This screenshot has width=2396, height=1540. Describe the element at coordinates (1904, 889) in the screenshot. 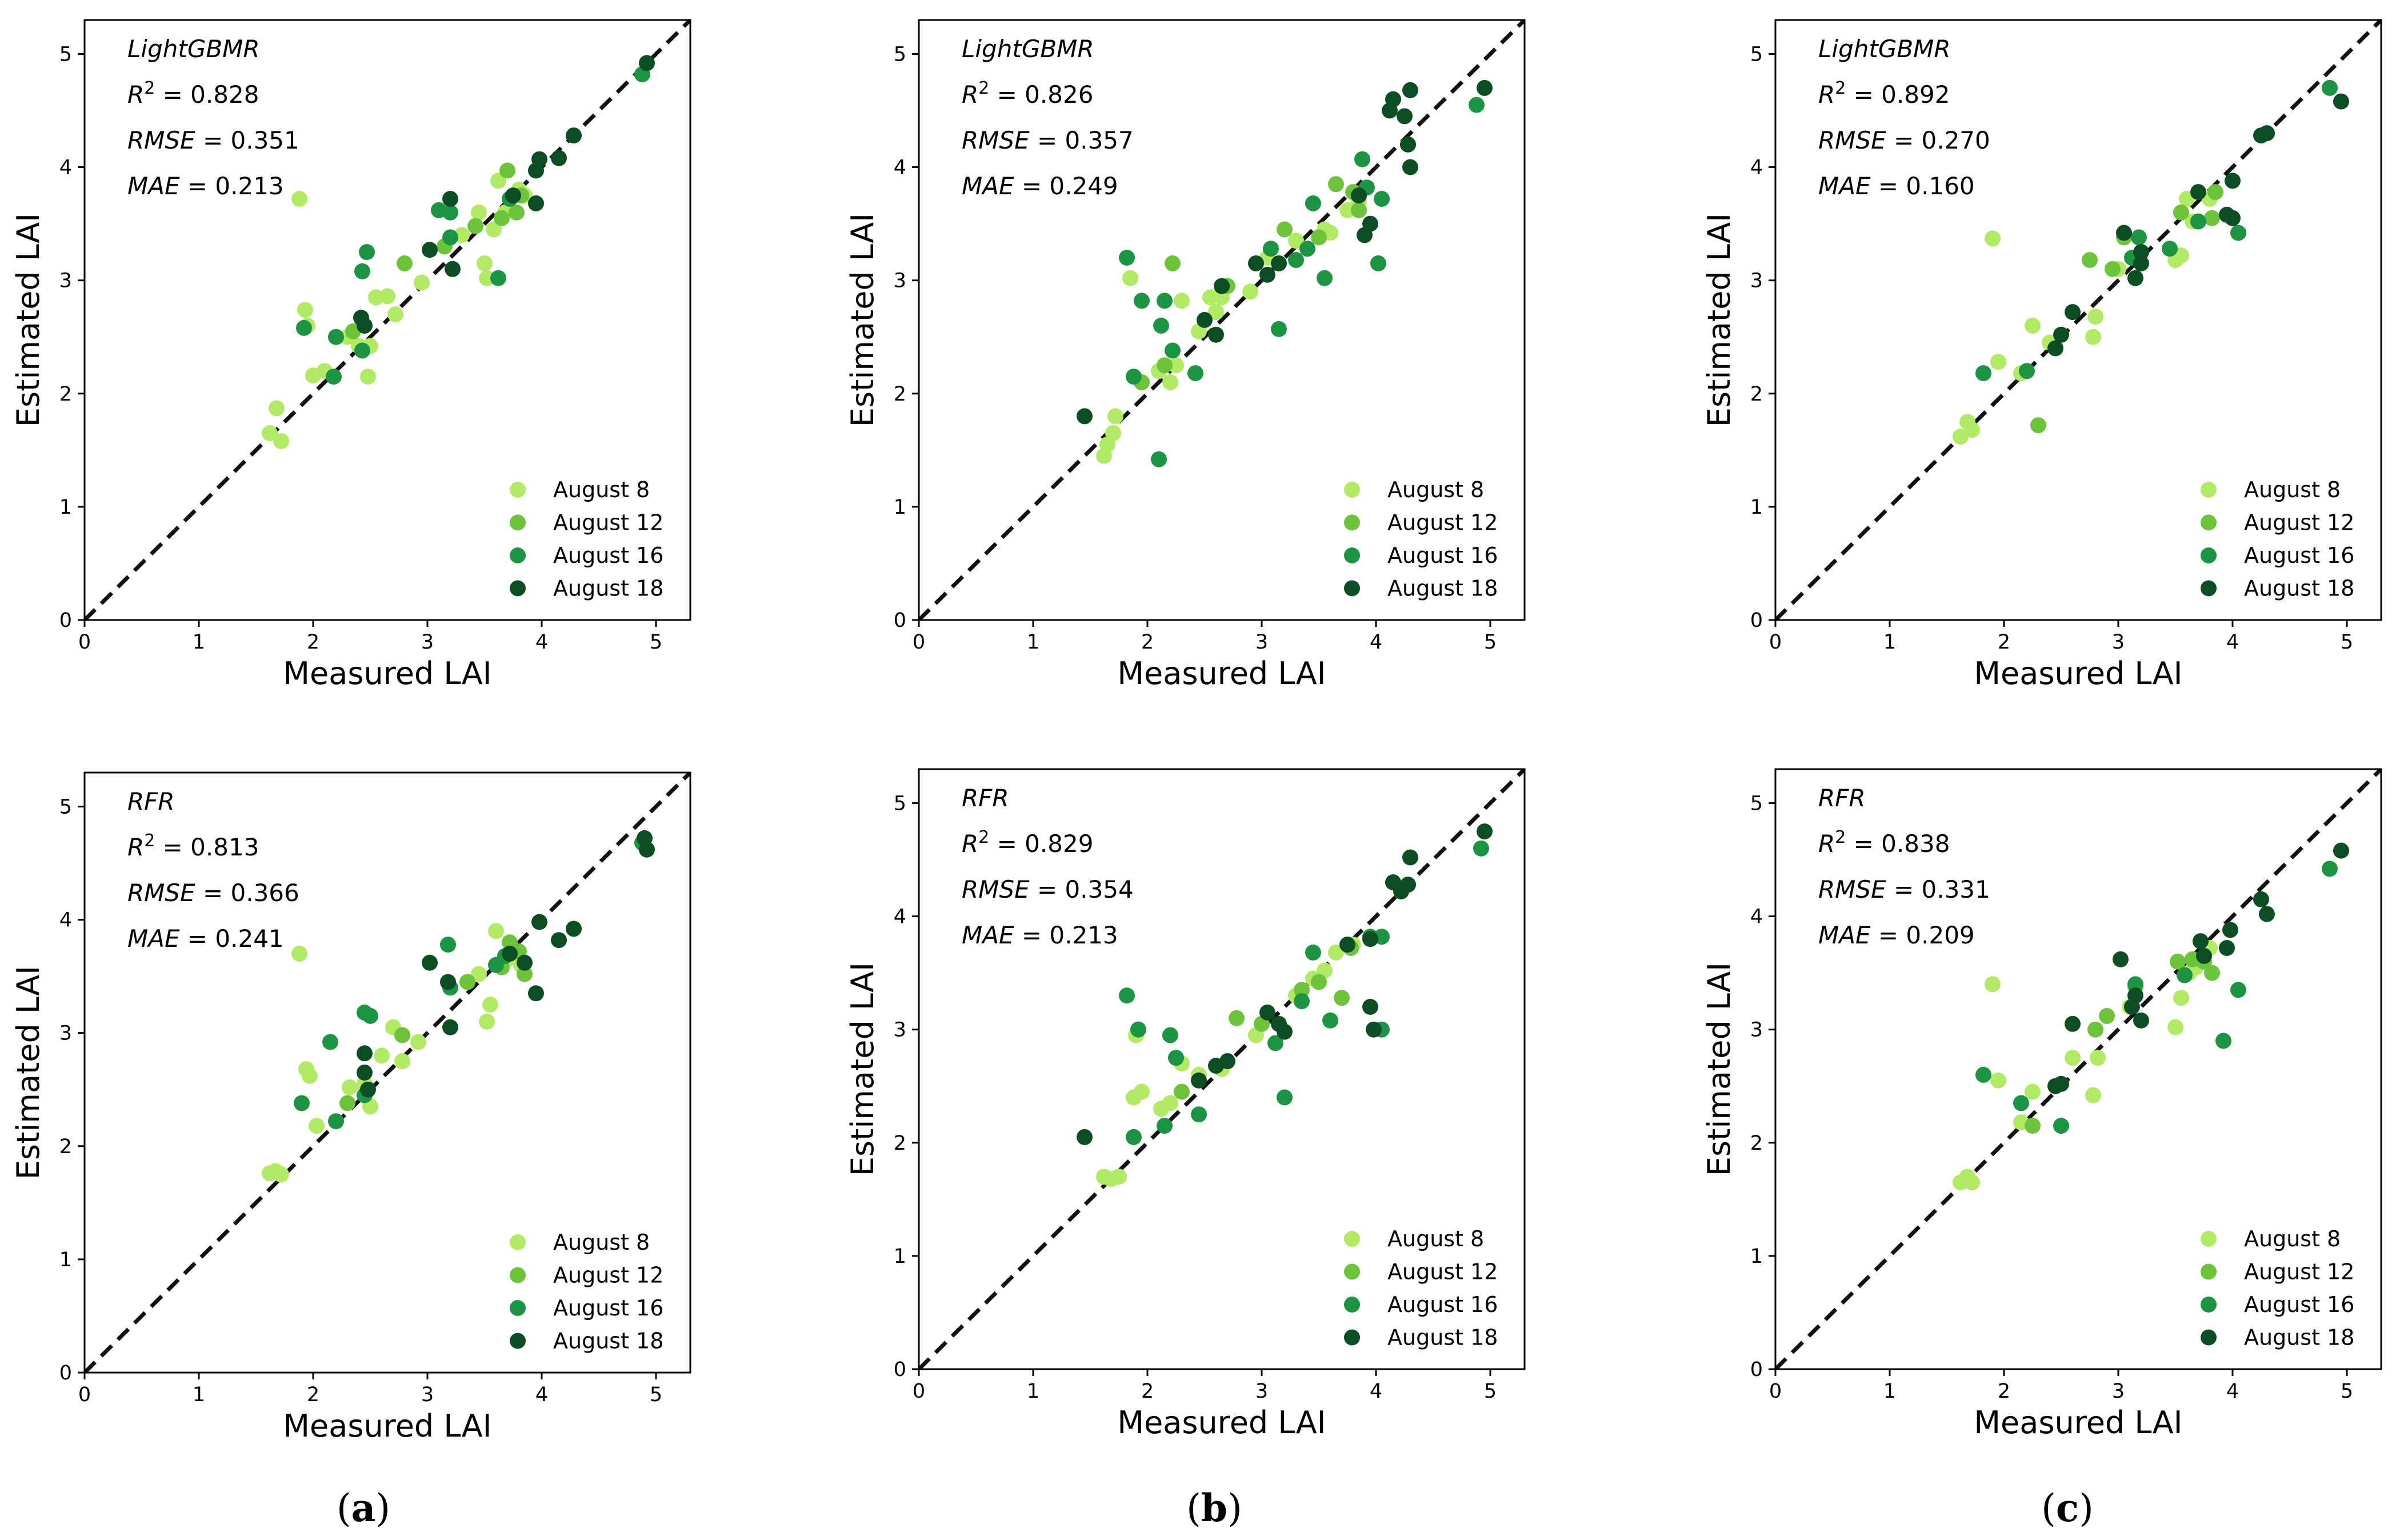

I see `rmse-stat: RMSE = 0.331` at that location.